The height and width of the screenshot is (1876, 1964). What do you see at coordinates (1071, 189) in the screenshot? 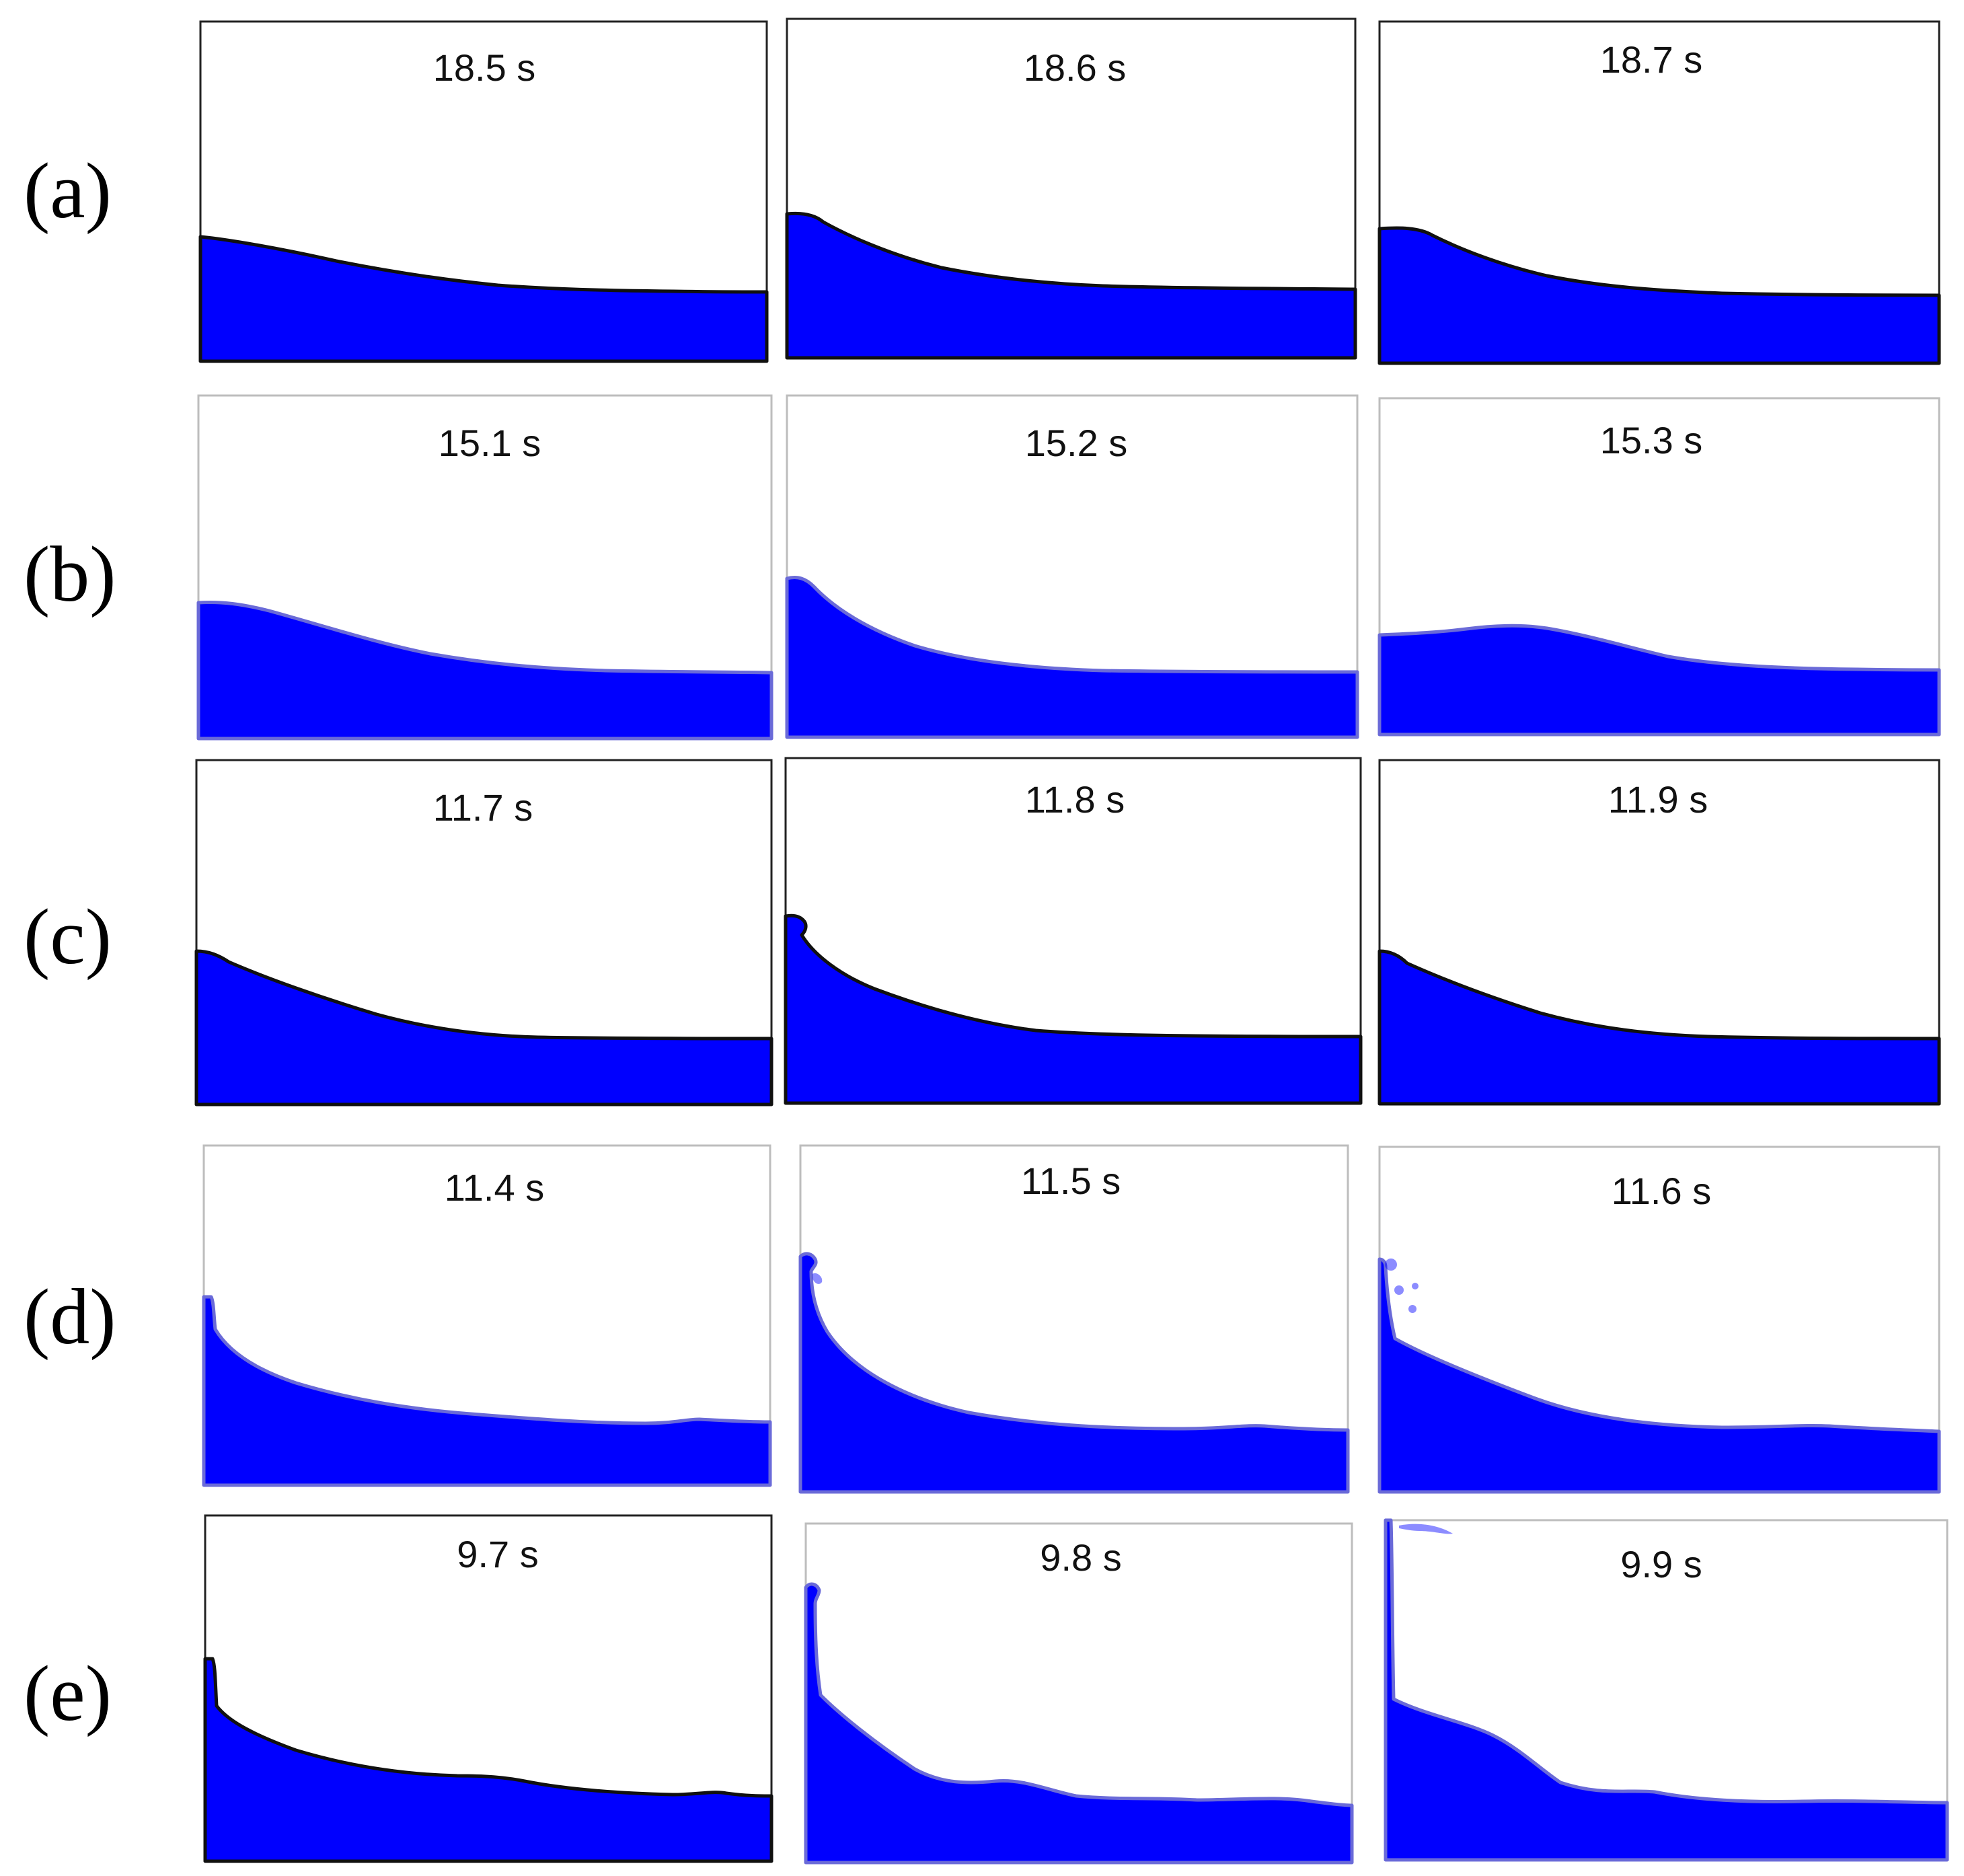
I see `frame-a-2: 18.6 s` at bounding box center [1071, 189].